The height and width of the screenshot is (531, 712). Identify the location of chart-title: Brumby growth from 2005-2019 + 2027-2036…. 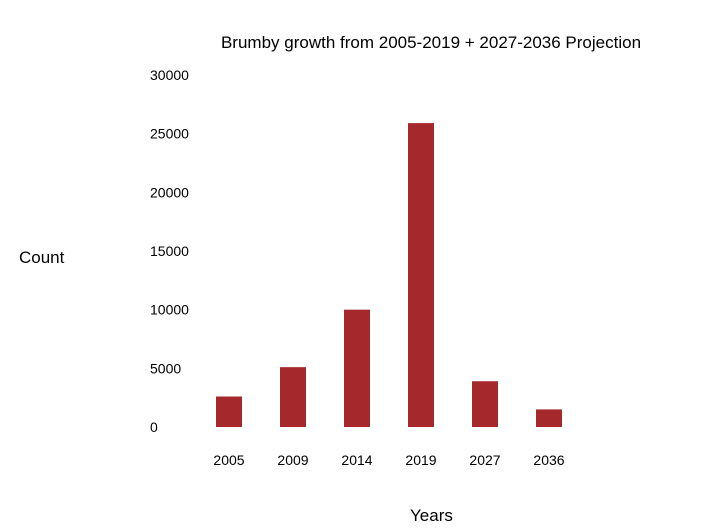
(431, 42).